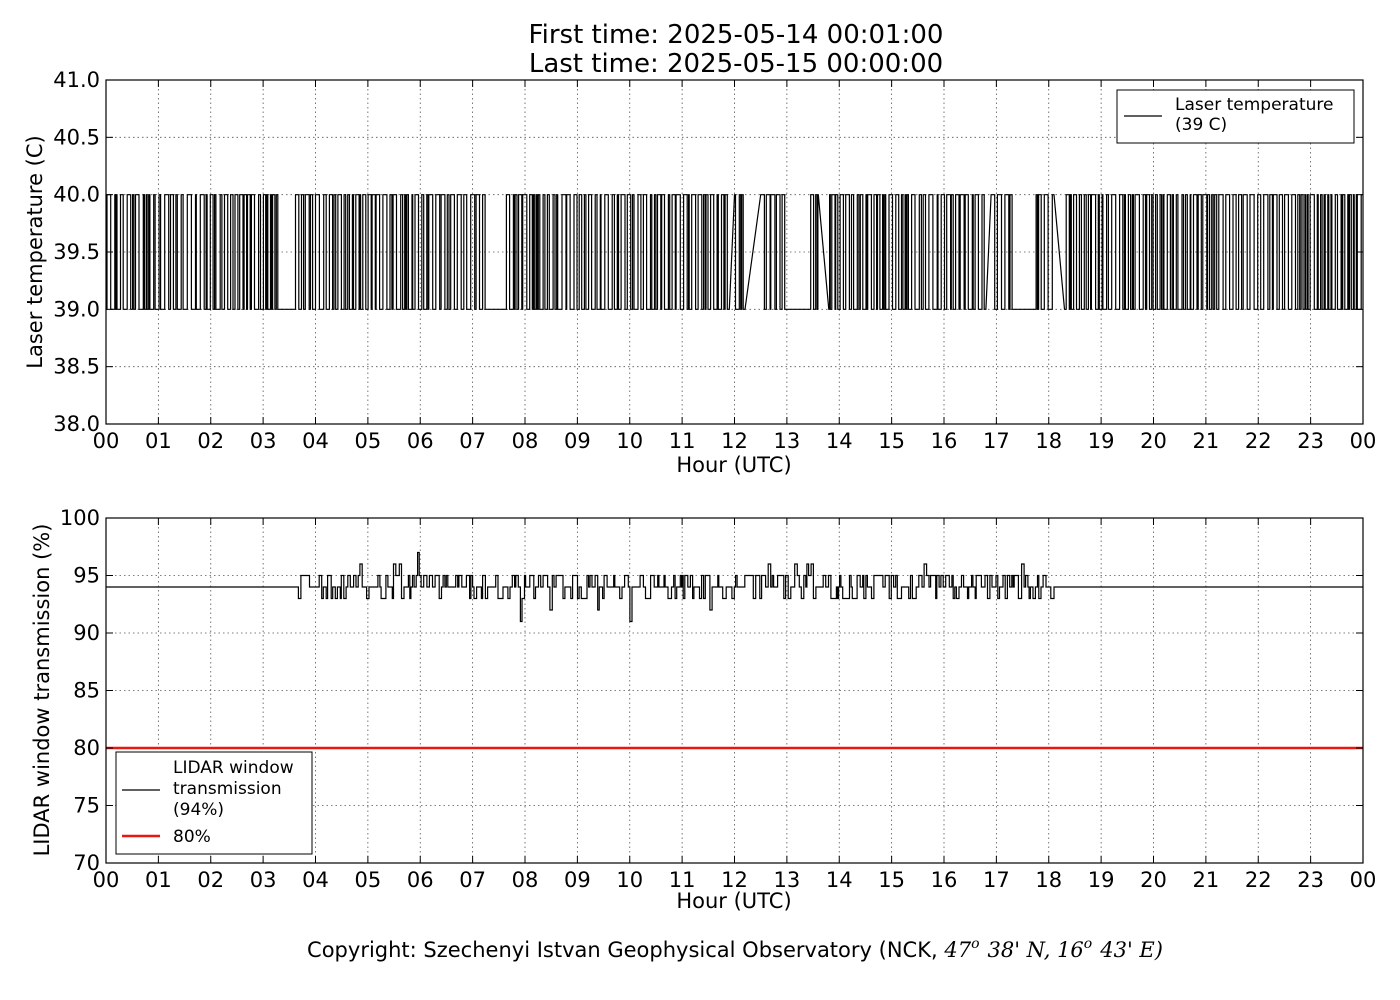  I want to click on y-tick-label: 95, so click(86, 576).